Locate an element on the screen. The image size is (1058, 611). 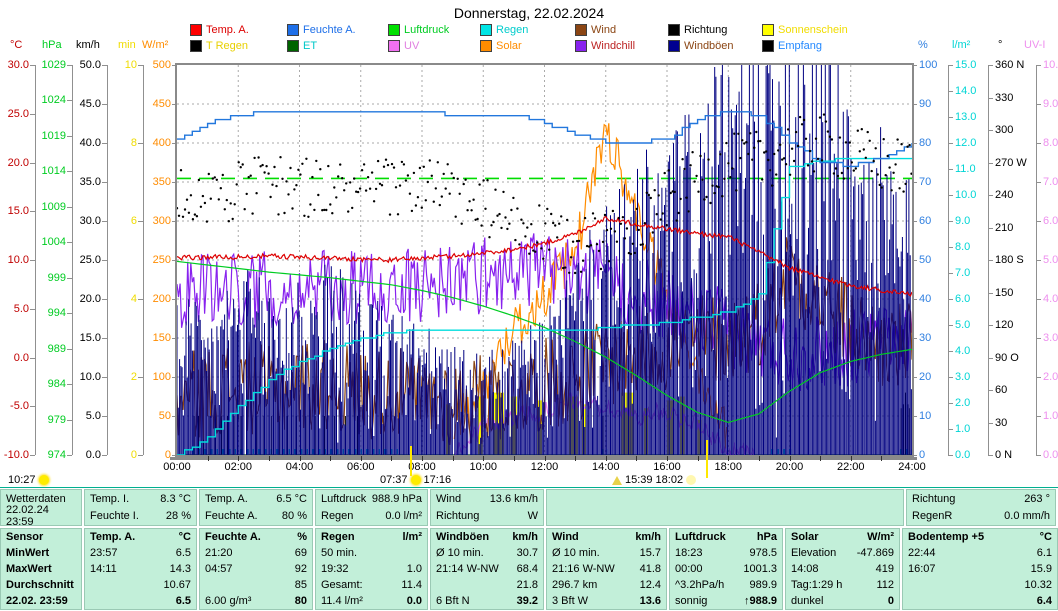
axis-tick-label-direction: 270 W is located at coordinates (1011, 162).